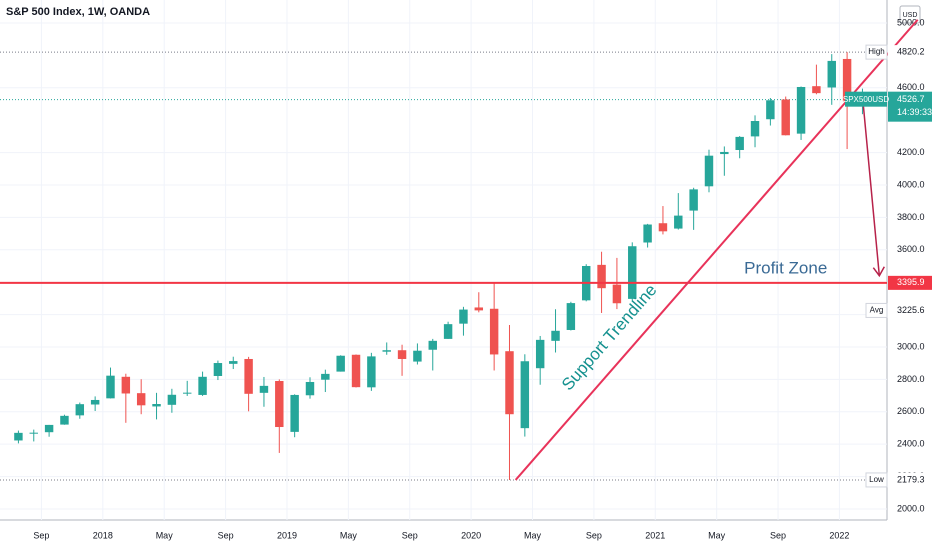 The height and width of the screenshot is (550, 932). I want to click on y-tick-label: 2800.0, so click(911, 379).